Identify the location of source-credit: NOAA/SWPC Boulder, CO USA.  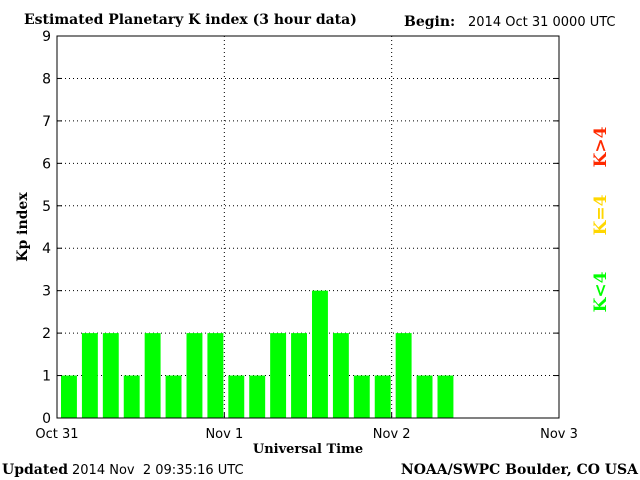
(520, 470).